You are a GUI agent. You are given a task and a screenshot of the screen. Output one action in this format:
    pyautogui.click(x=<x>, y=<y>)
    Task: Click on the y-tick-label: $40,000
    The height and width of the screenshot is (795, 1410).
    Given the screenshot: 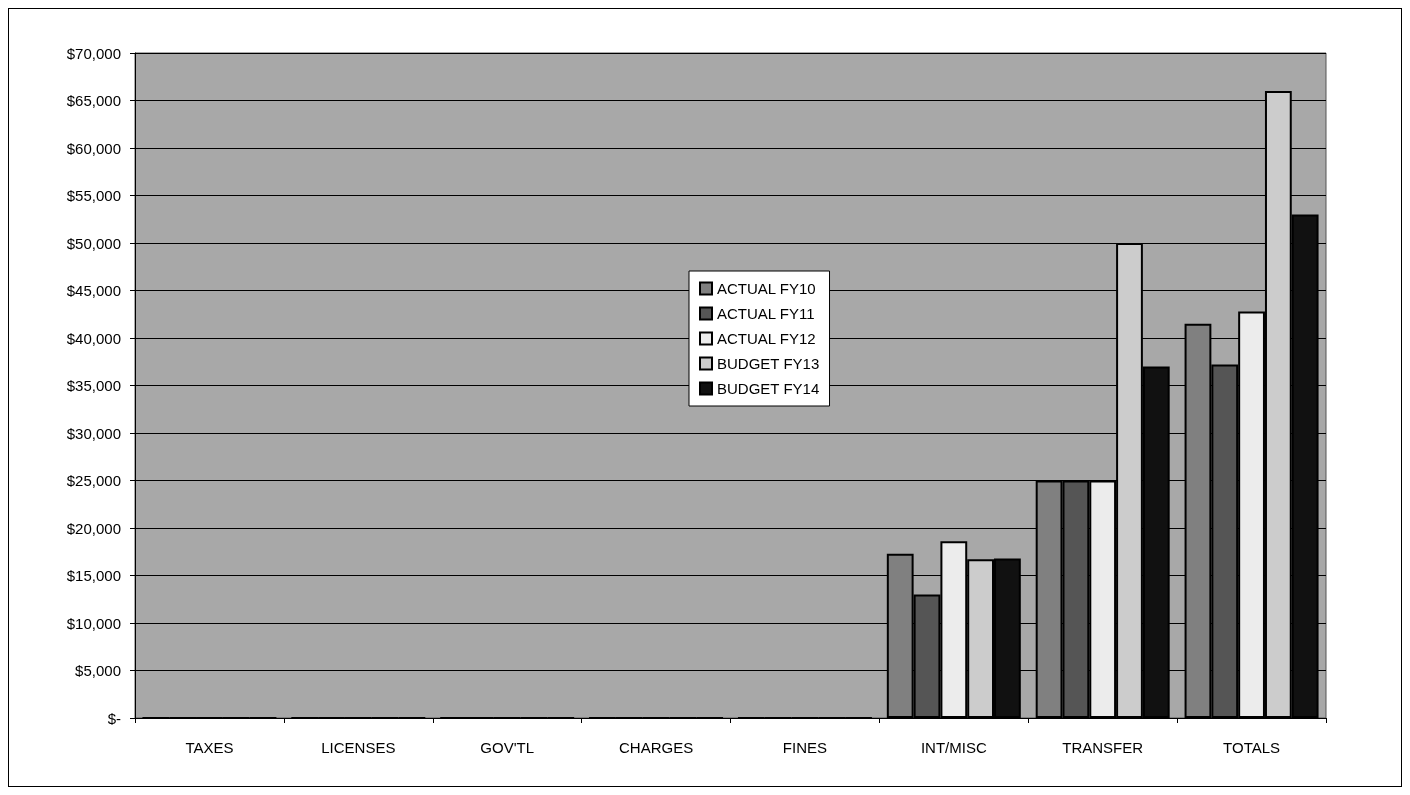 What is the action you would take?
    pyautogui.click(x=93, y=338)
    